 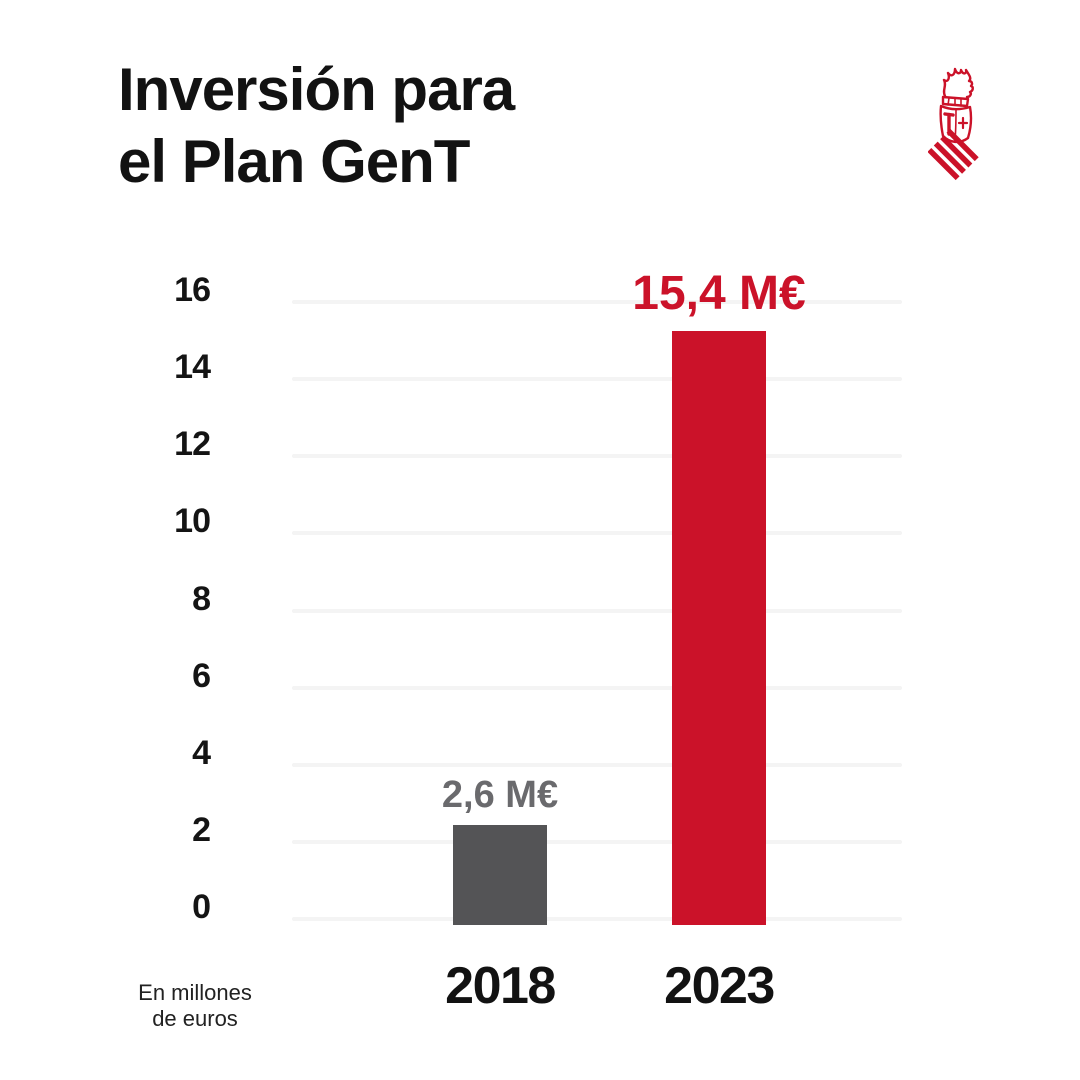 I want to click on generalitat-valenciana-crest-icon, so click(x=953, y=124).